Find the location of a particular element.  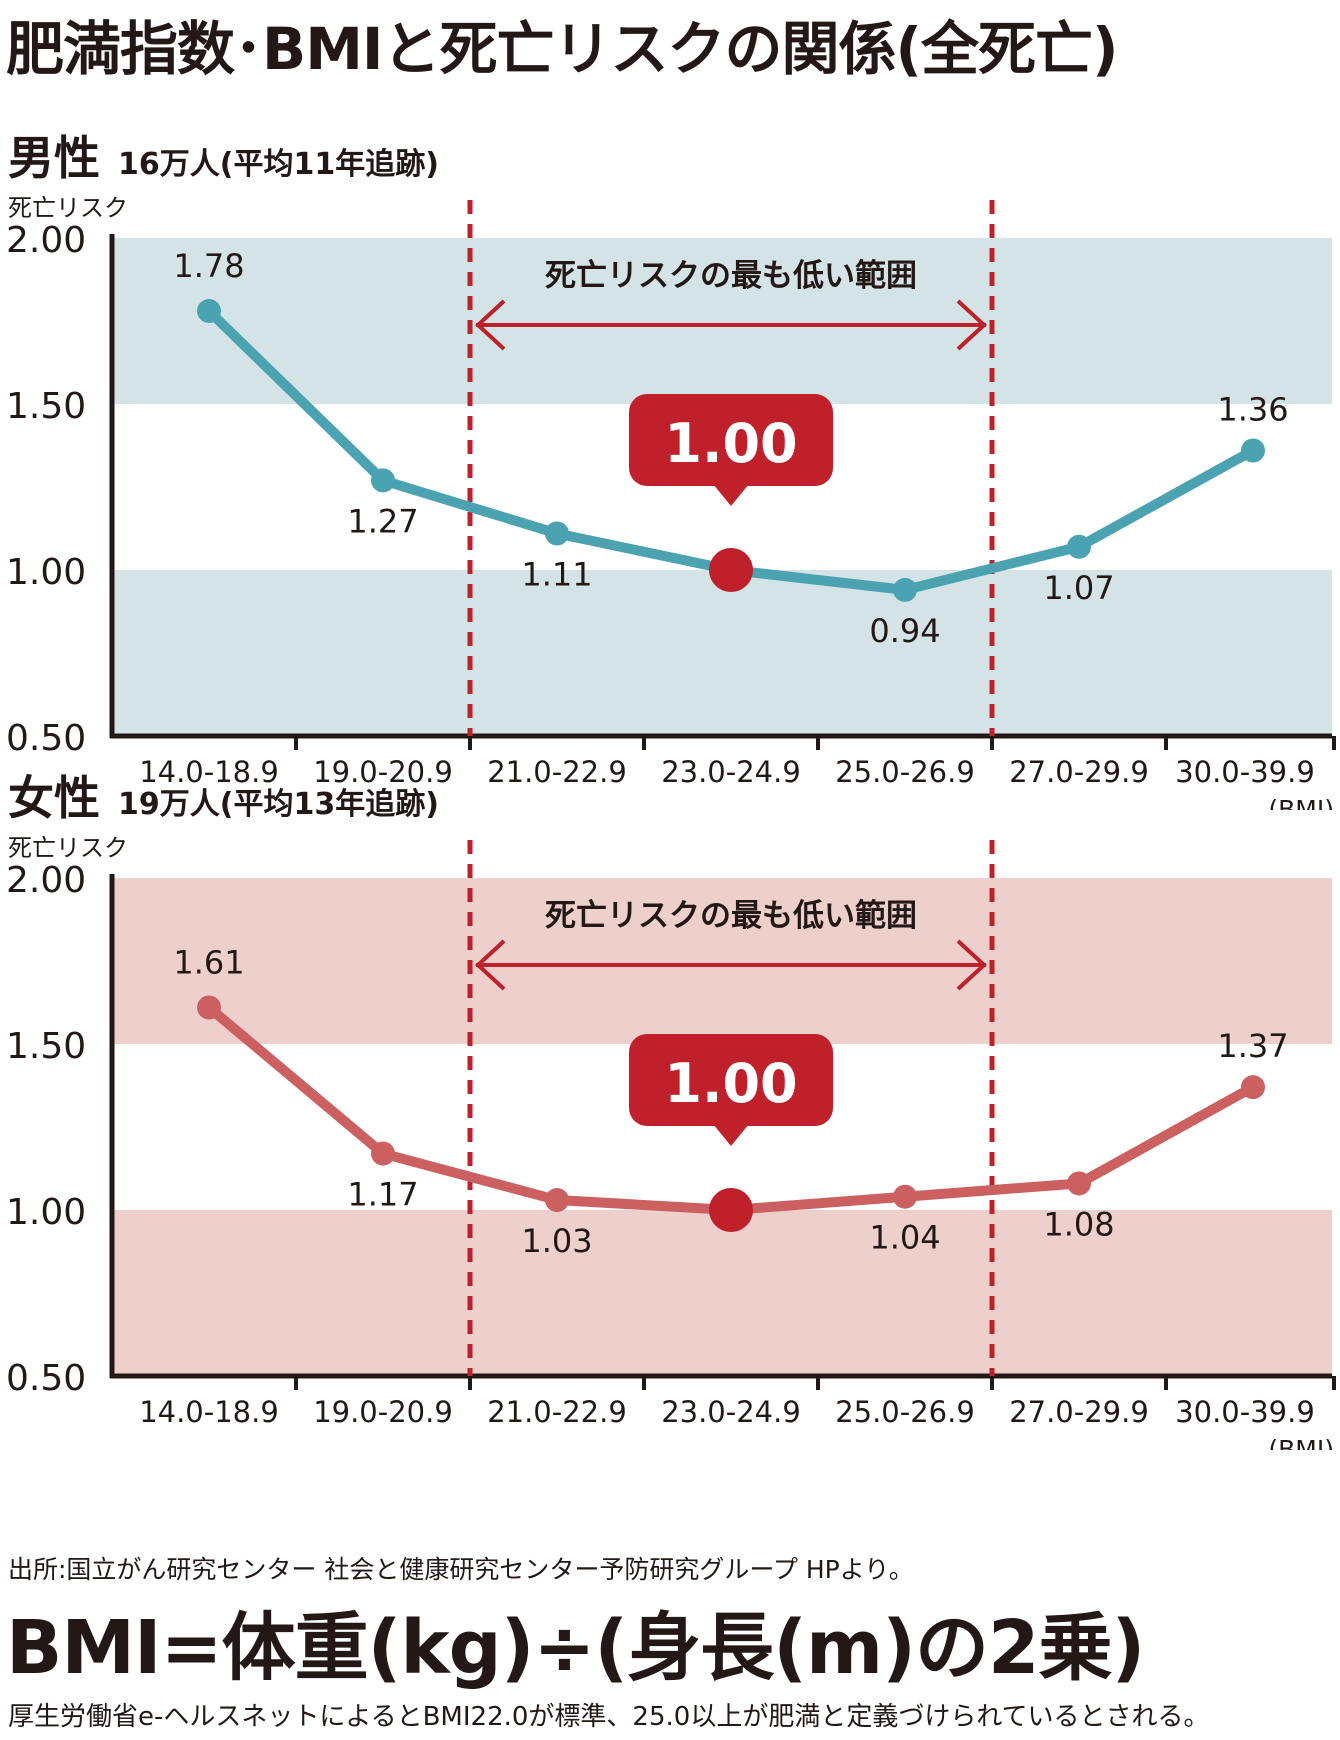

data-label: 1.11 is located at coordinates (556, 574).